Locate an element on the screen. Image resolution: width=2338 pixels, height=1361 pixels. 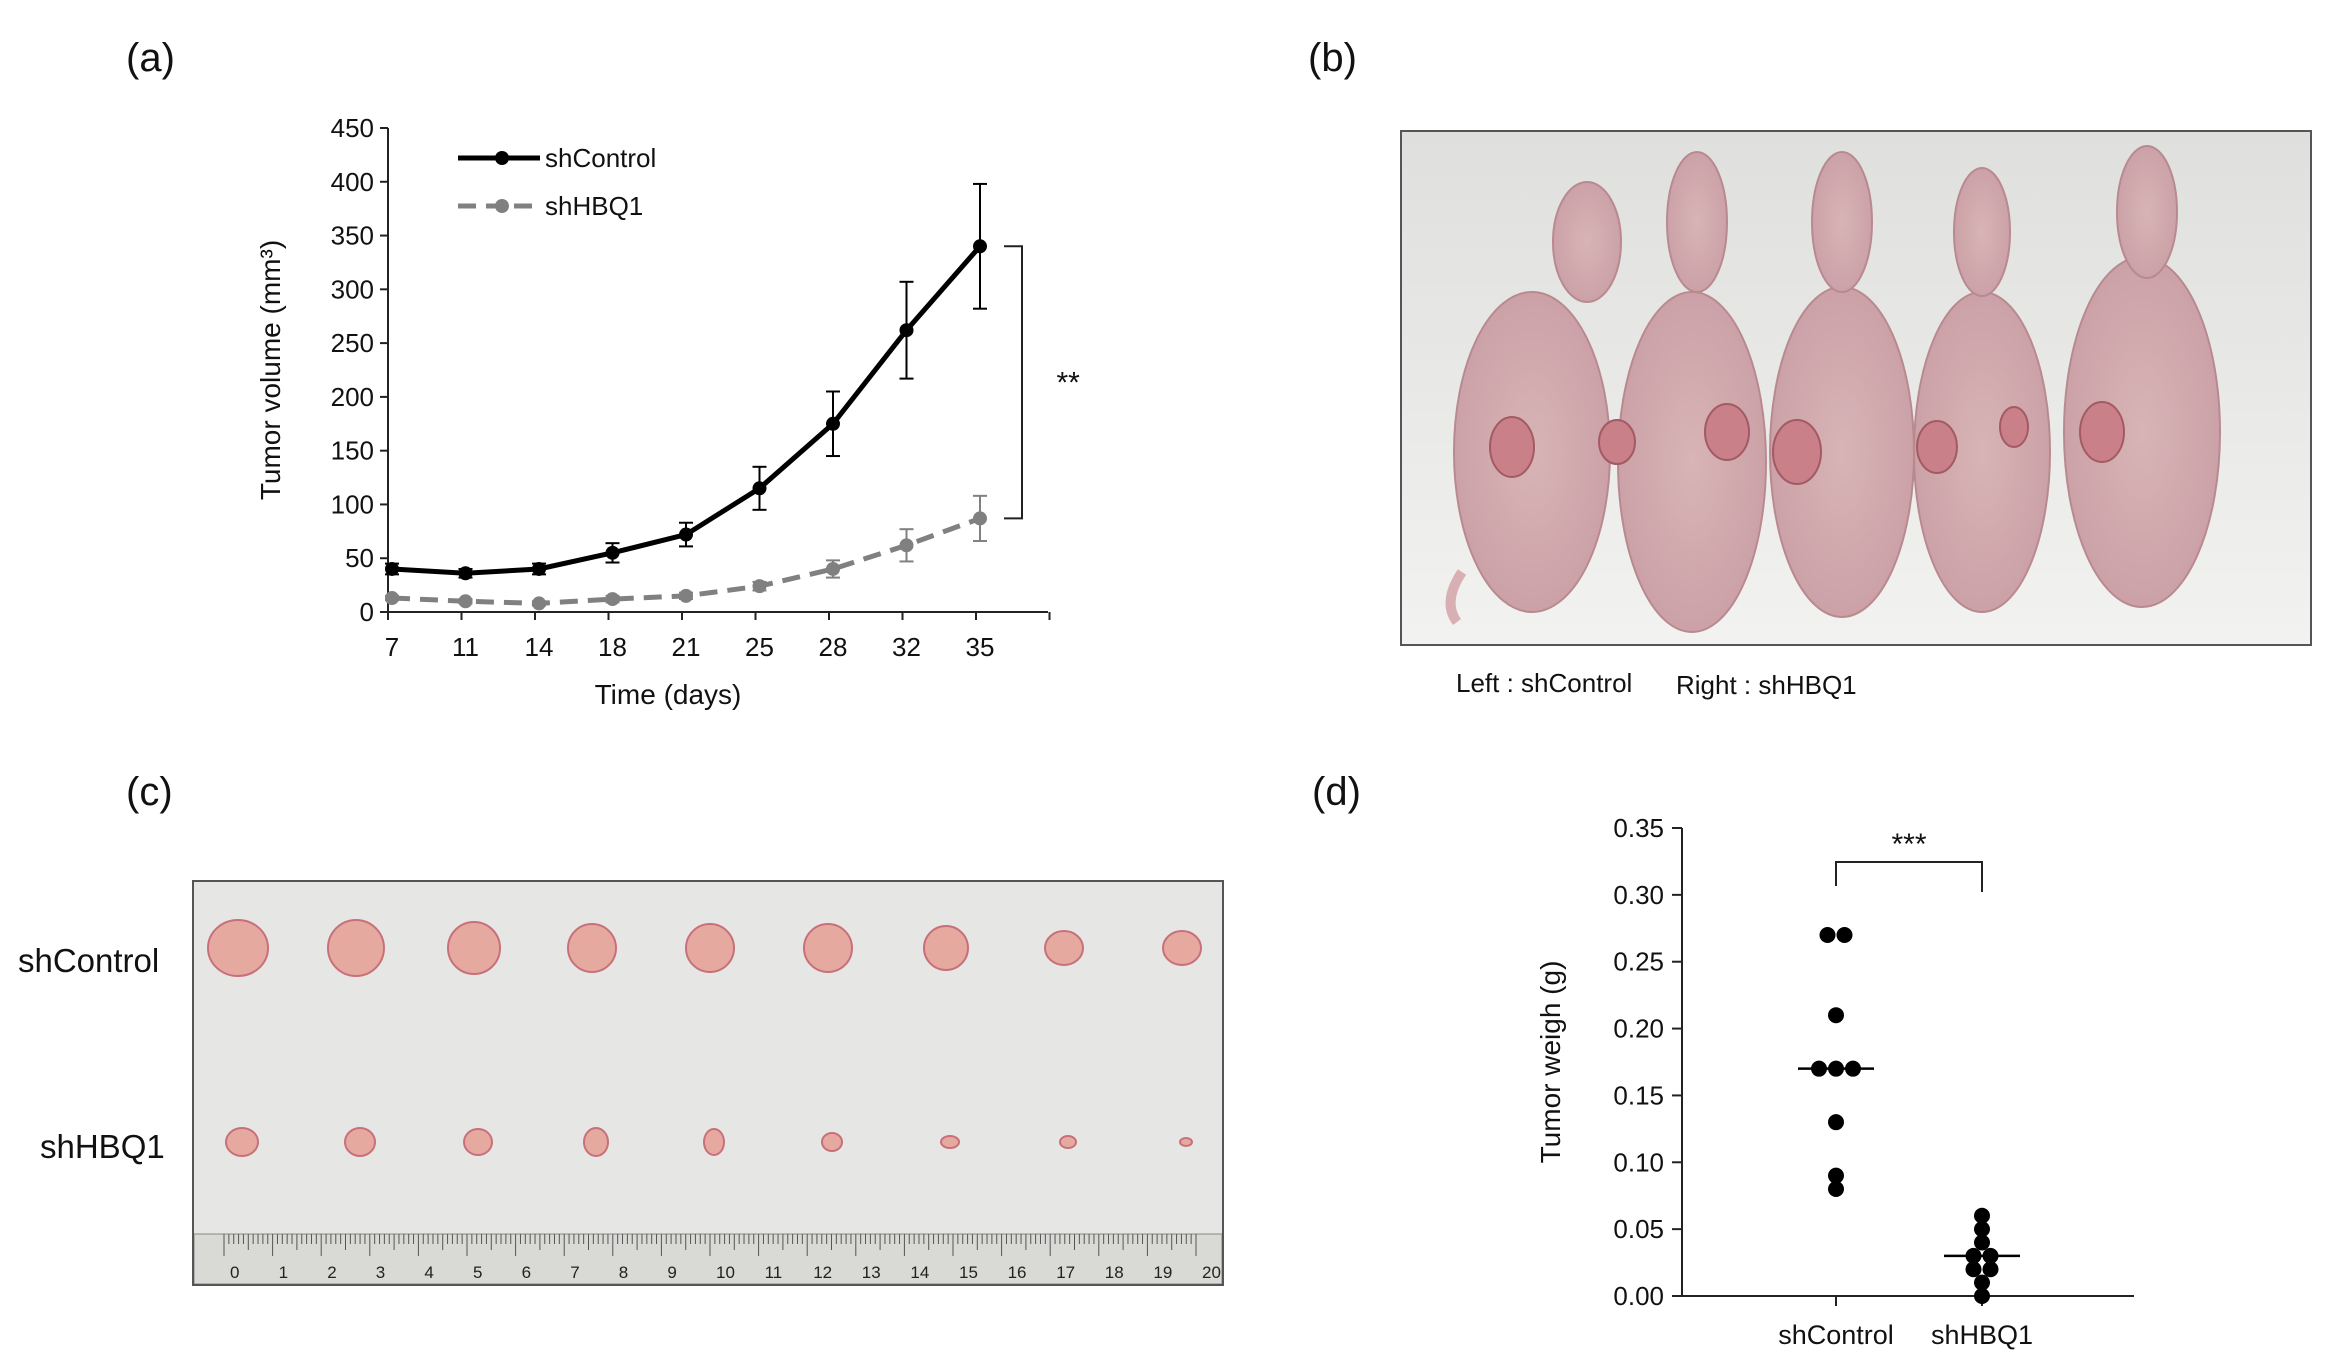
y-tick-label: 200 is located at coordinates (352, 397).